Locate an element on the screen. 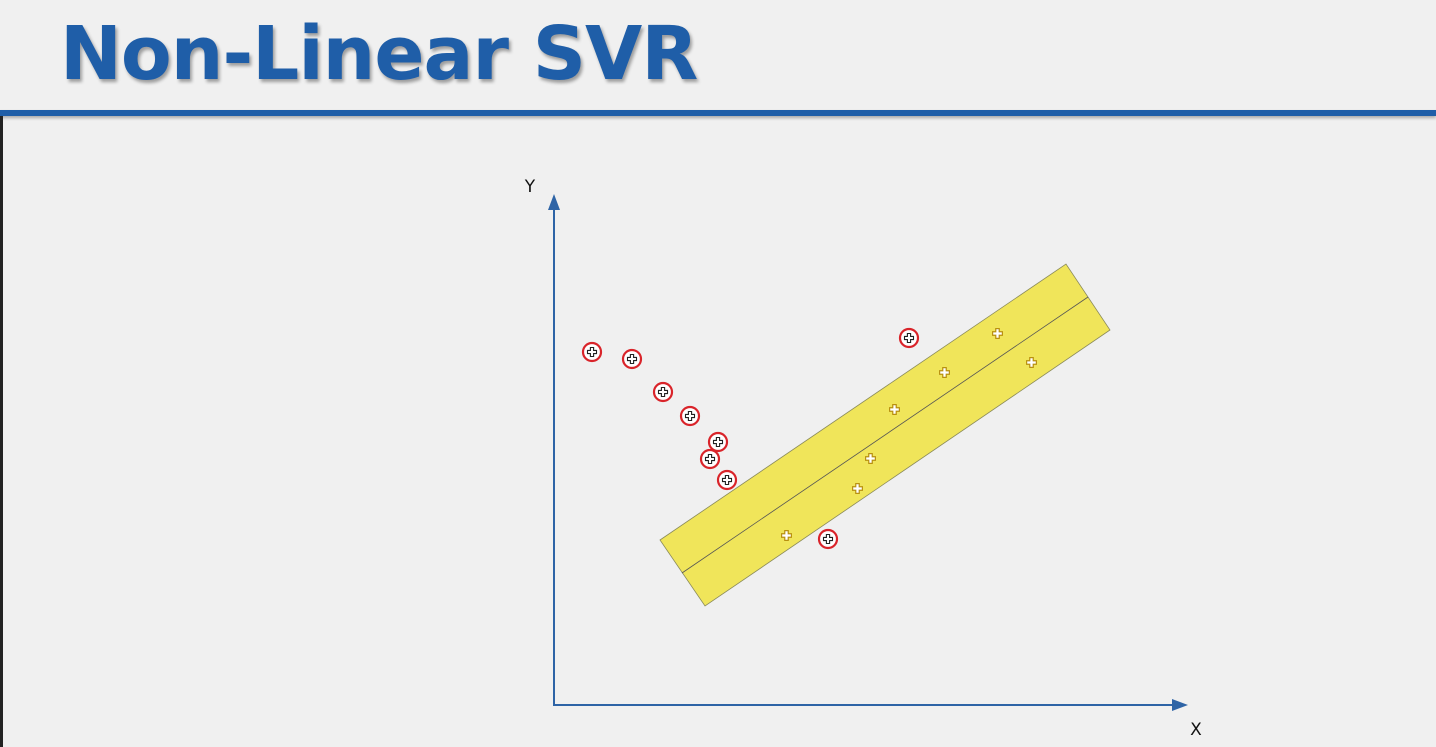 Image resolution: width=1436 pixels, height=747 pixels. support-vectors is located at coordinates (750, 438).